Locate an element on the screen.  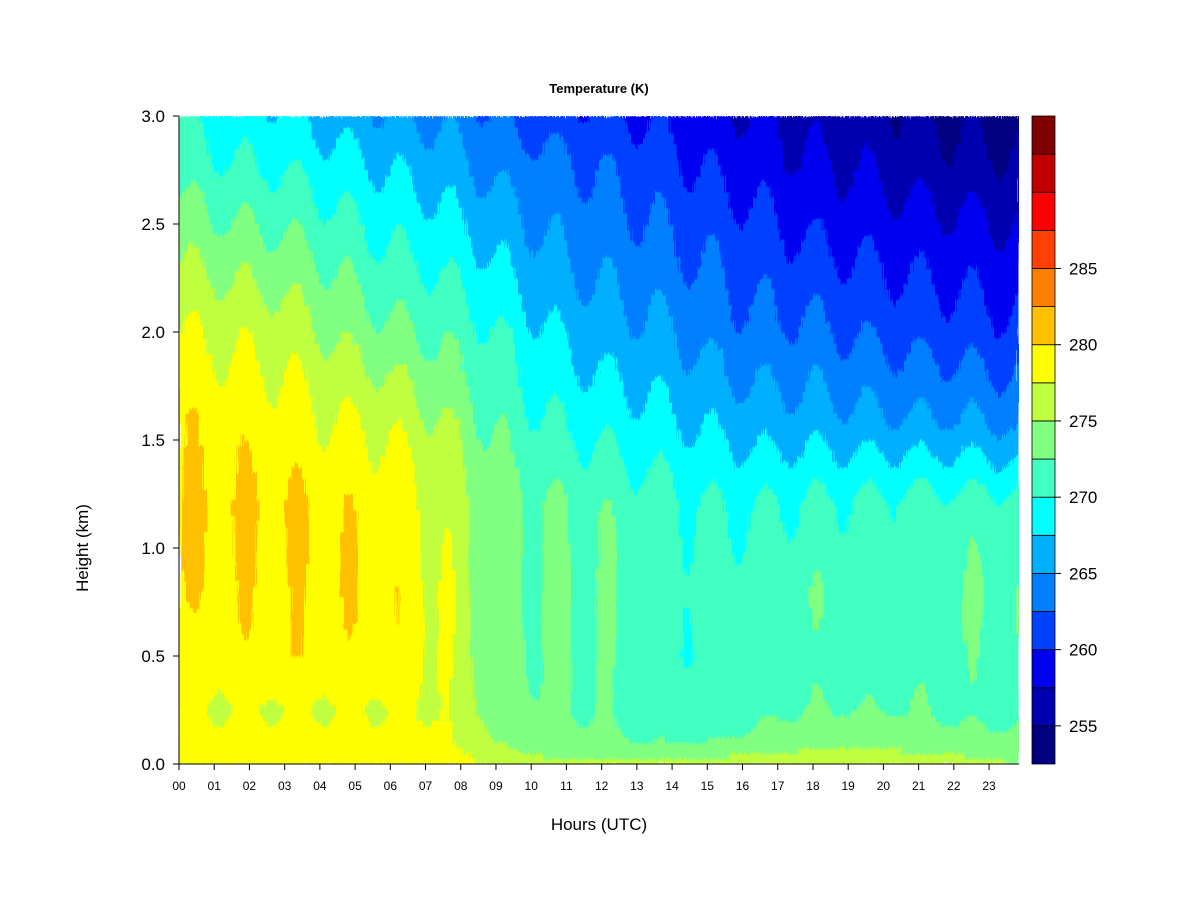
x-tick-label: 20 is located at coordinates (884, 786).